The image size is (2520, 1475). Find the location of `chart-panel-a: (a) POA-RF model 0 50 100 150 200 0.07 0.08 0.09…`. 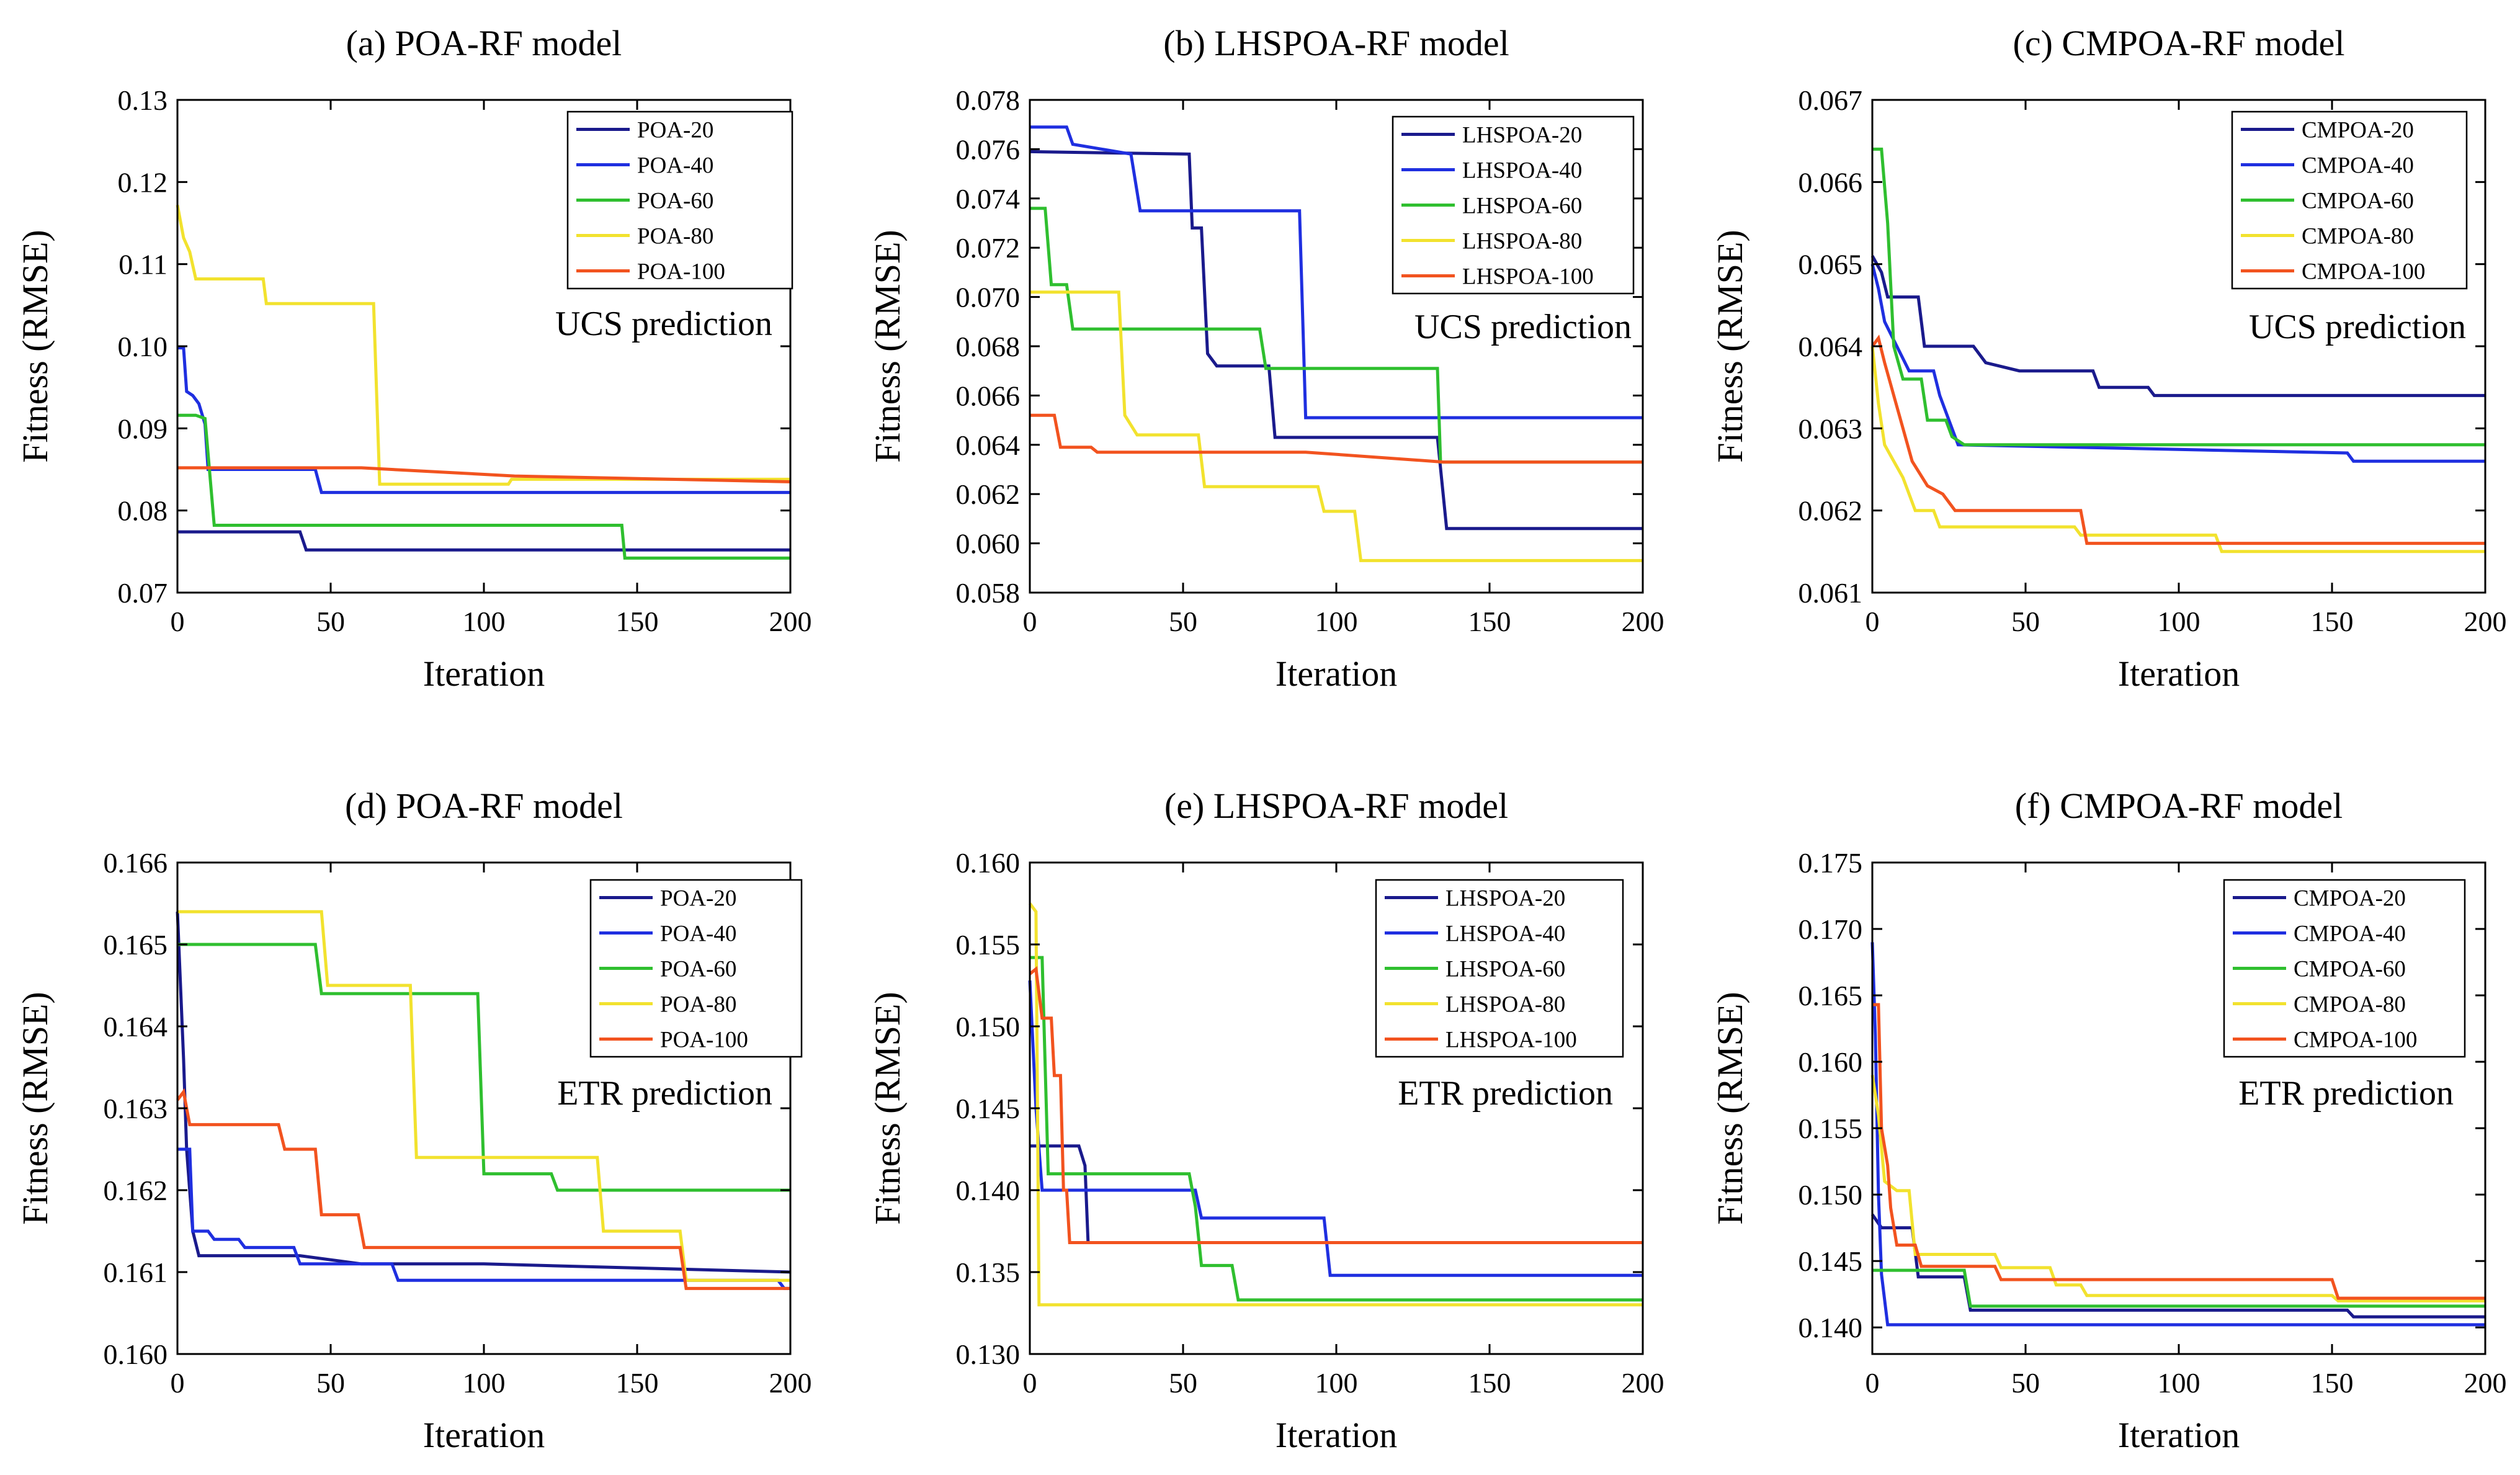

chart-panel-a: (a) POA-RF model 0 50 100 150 200 0.07 0.08 0.09… is located at coordinates (413, 358).